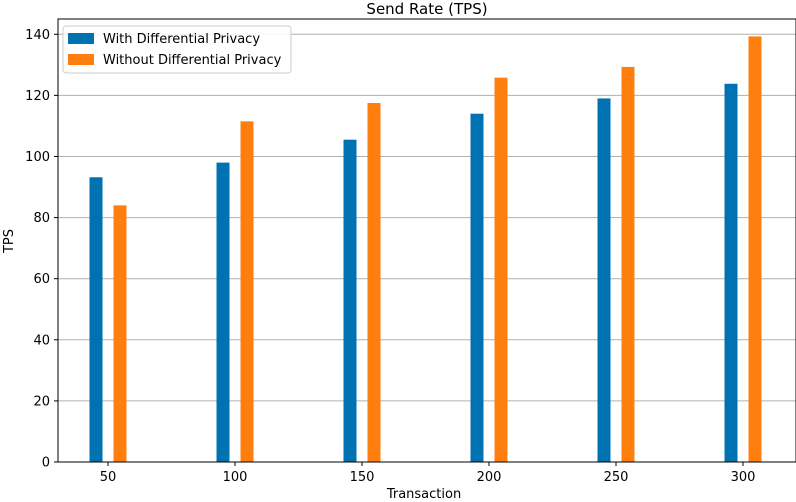 This screenshot has height=502, width=796. What do you see at coordinates (423, 494) in the screenshot?
I see `x-axis-title: Transaction` at bounding box center [423, 494].